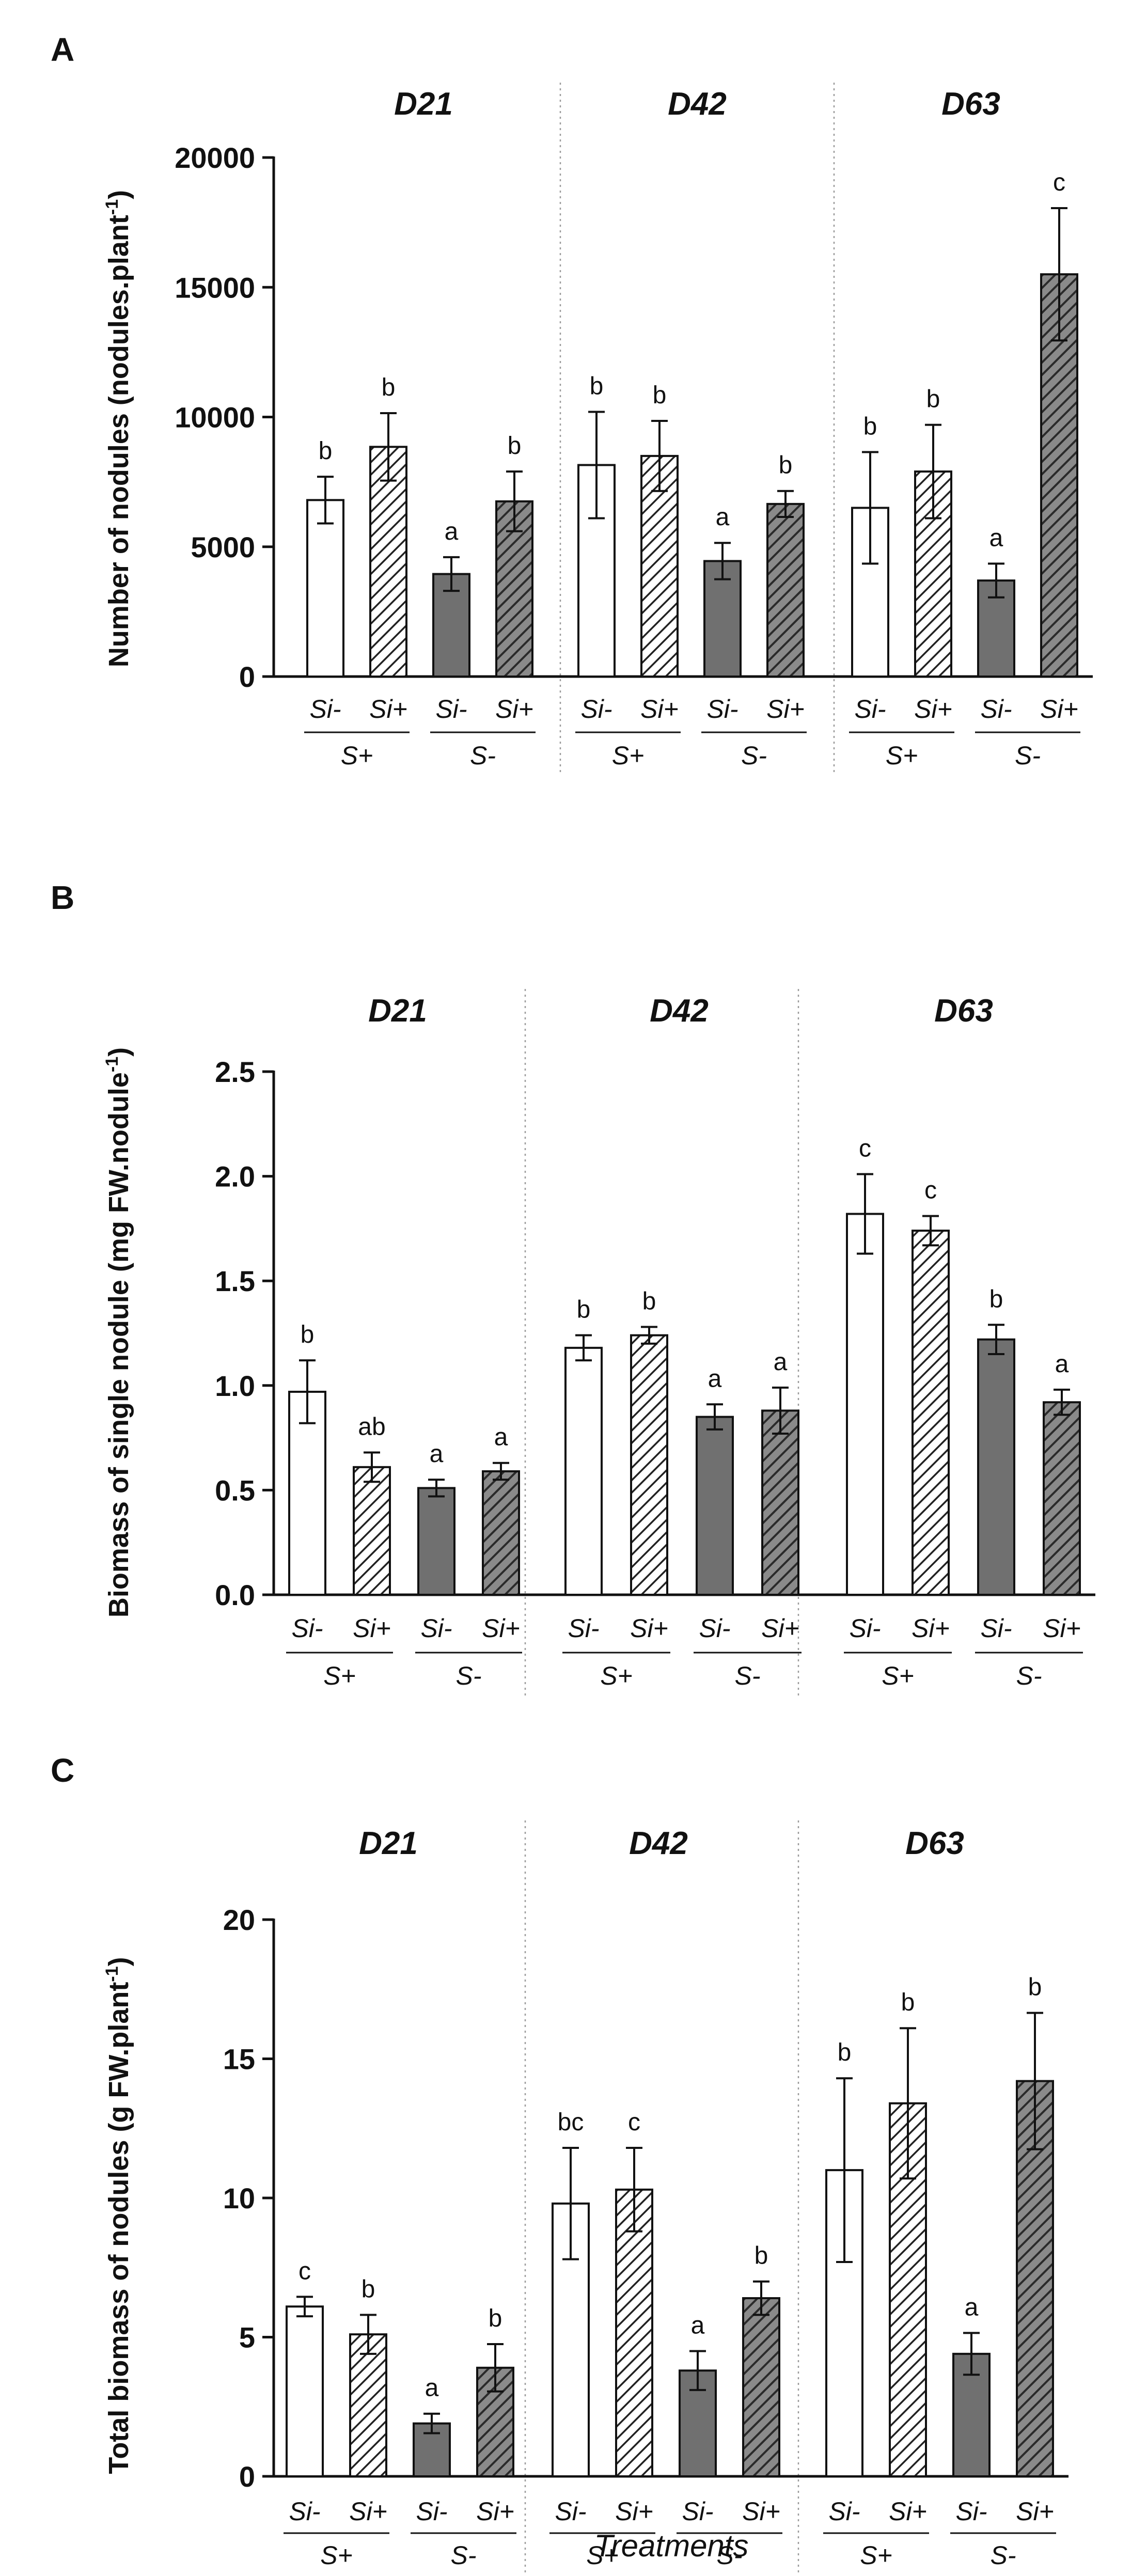  Describe the element at coordinates (235, 1595) in the screenshot. I see `y-tick-label: 0.0` at that location.